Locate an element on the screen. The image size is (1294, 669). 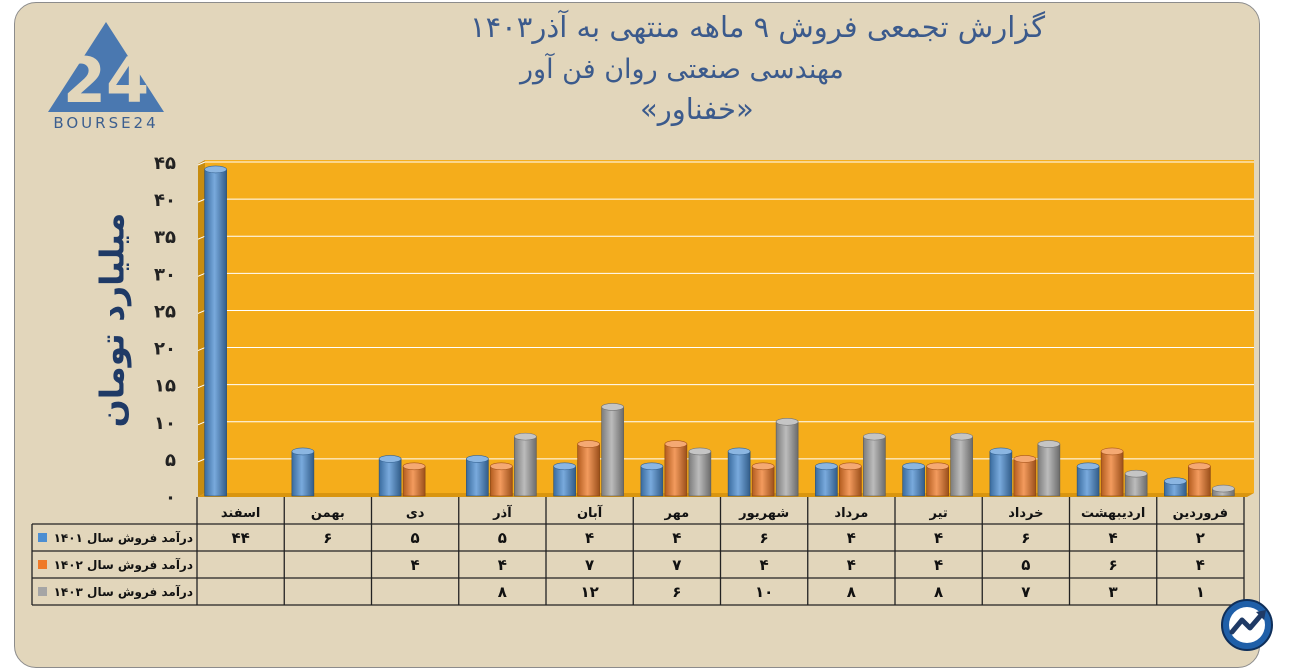
data-label: ۲ is located at coordinates (1200, 538).